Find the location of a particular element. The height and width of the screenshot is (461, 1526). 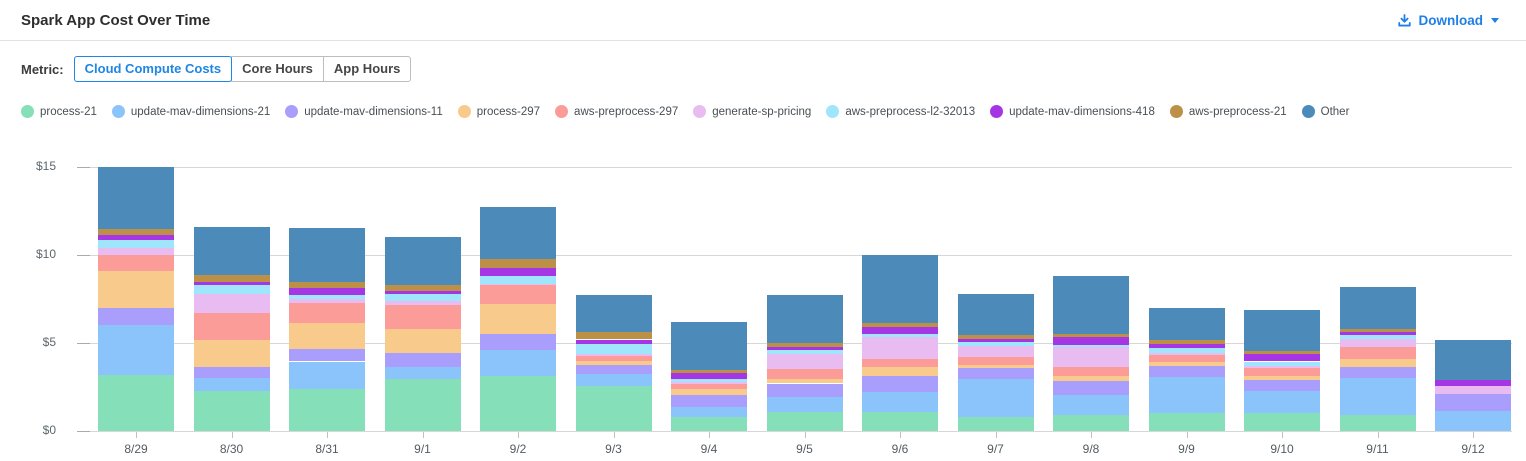

legend-item-process-21: process-21 is located at coordinates (59, 111).